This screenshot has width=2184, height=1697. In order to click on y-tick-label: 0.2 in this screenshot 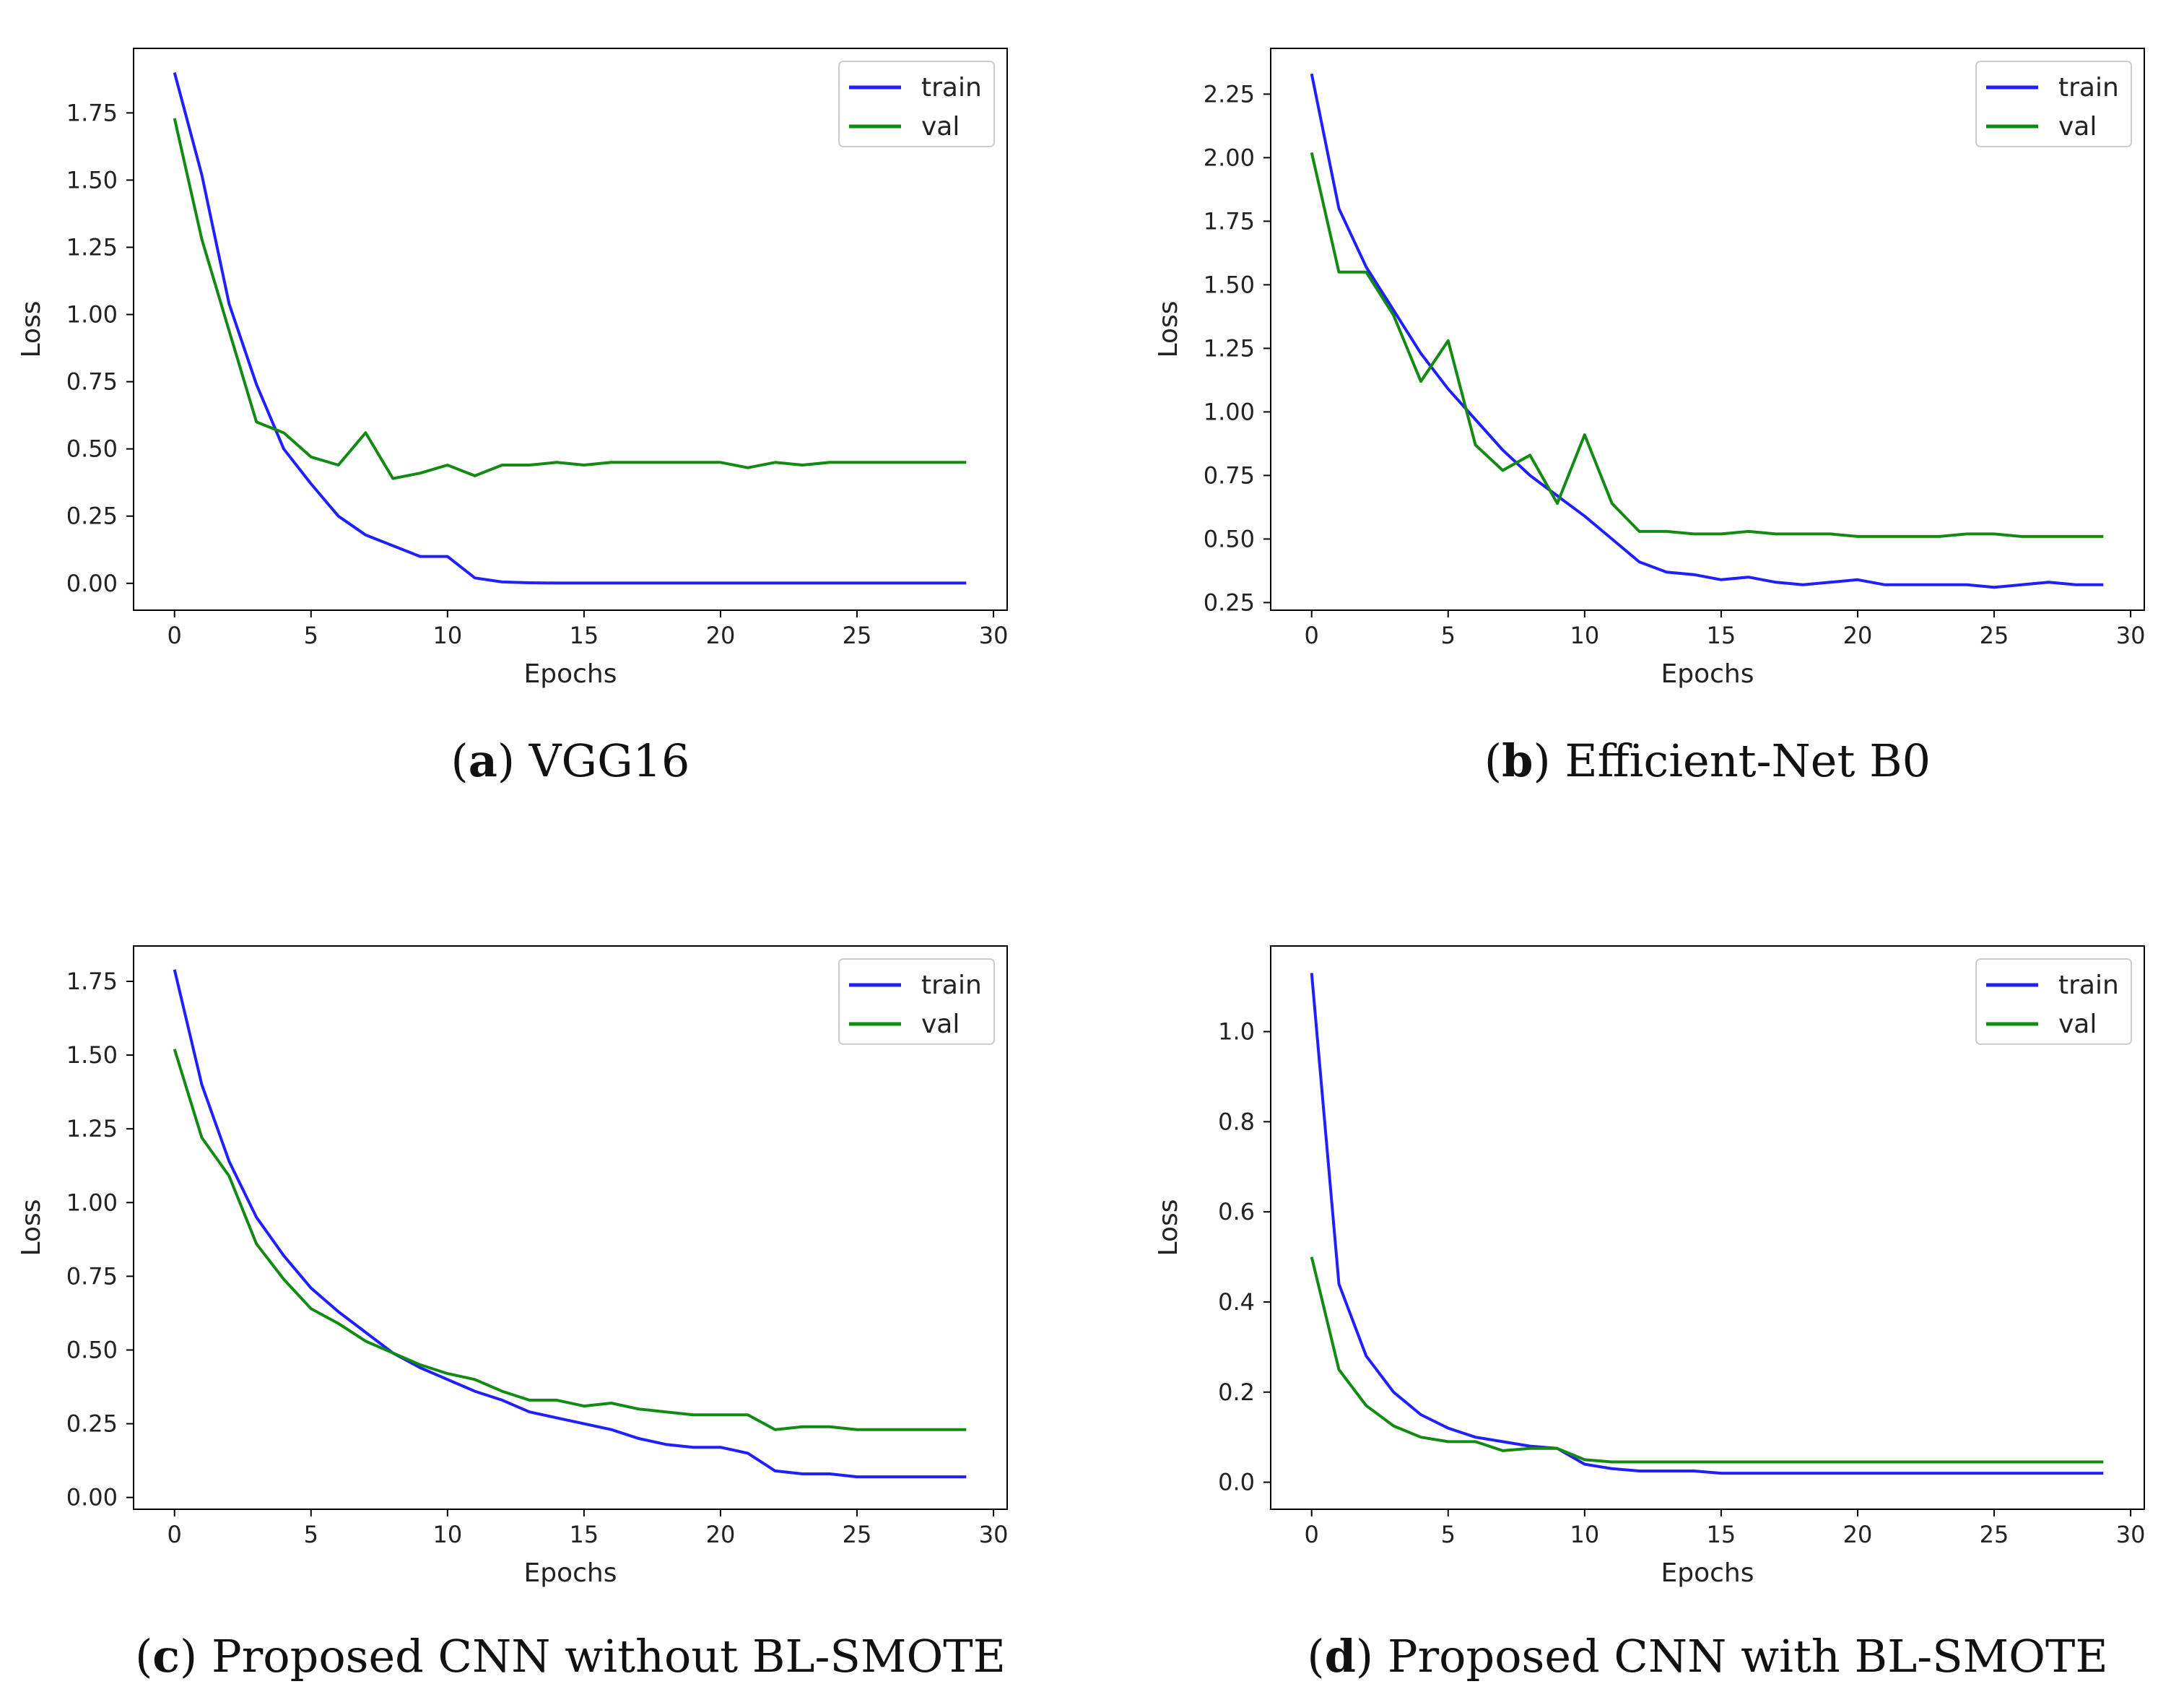, I will do `click(1236, 1392)`.